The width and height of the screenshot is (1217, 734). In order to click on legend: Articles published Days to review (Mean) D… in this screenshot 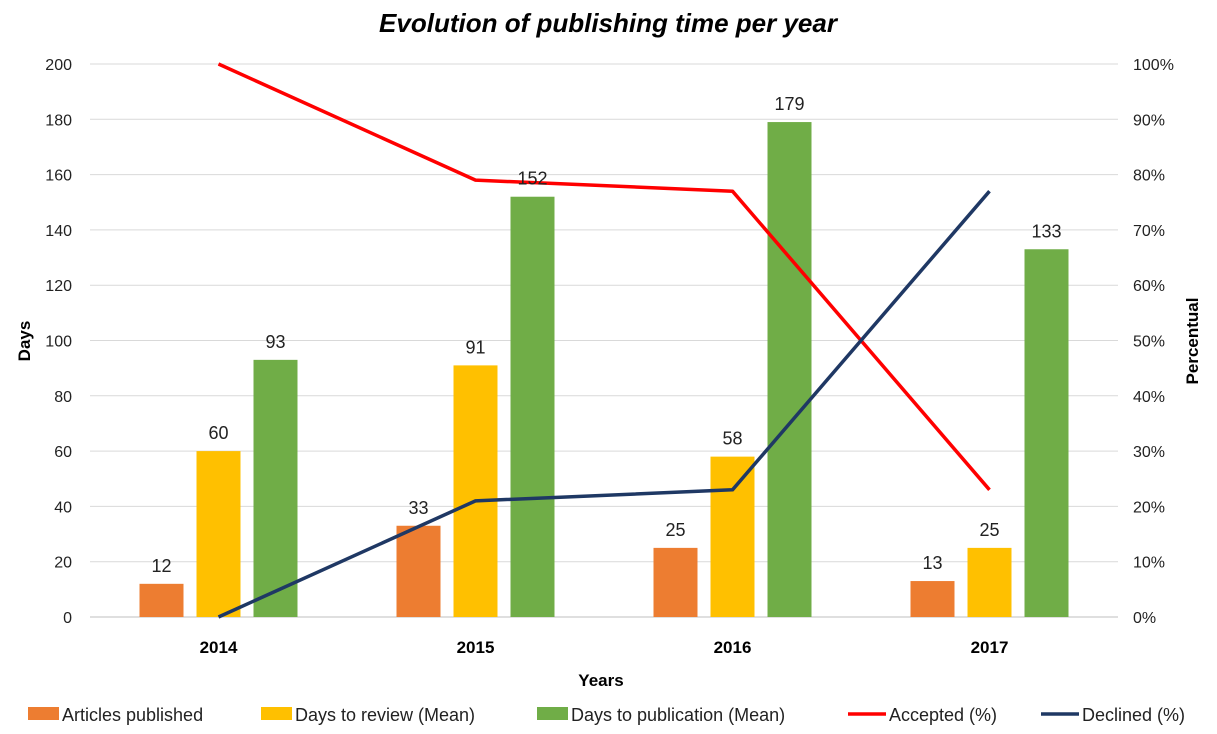, I will do `click(606, 715)`.